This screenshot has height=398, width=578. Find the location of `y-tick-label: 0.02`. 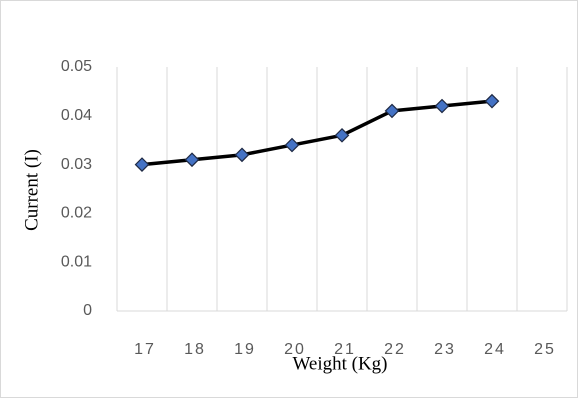

y-tick-label: 0.02 is located at coordinates (76, 213).